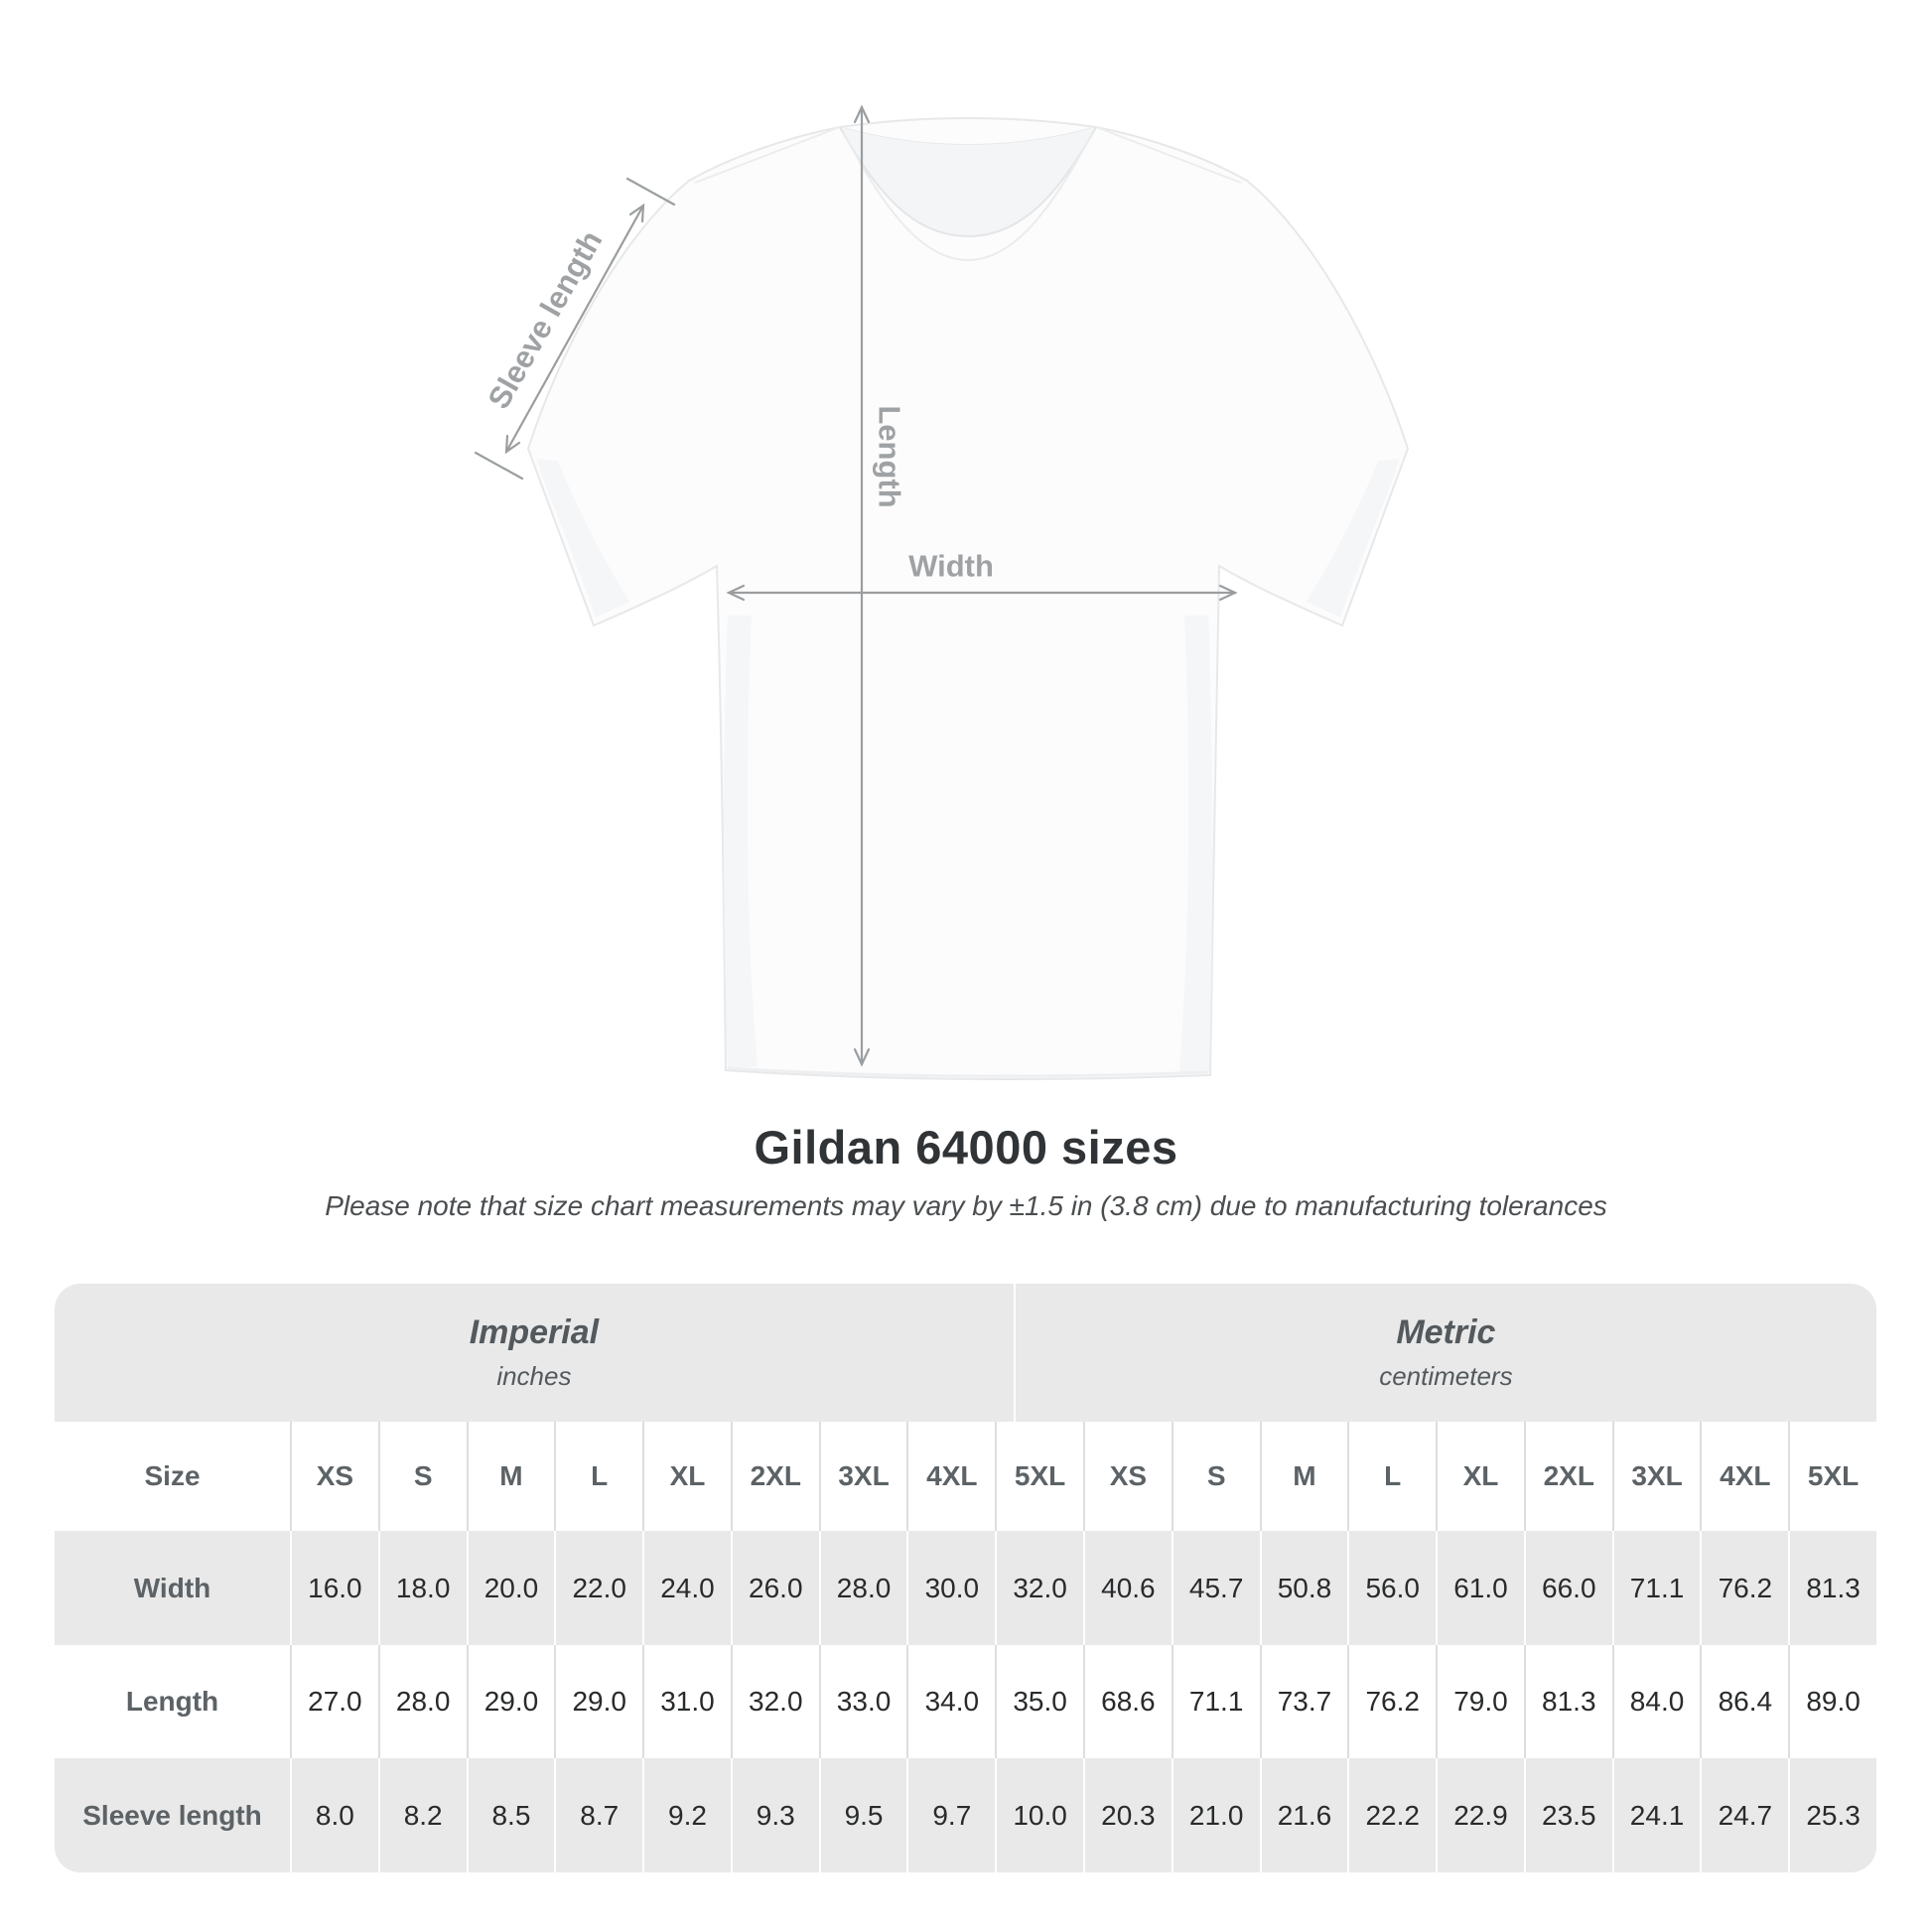 This screenshot has height=1932, width=1932. Describe the element at coordinates (687, 1815) in the screenshot. I see `sleeve-imperial-xl: 9.2` at that location.